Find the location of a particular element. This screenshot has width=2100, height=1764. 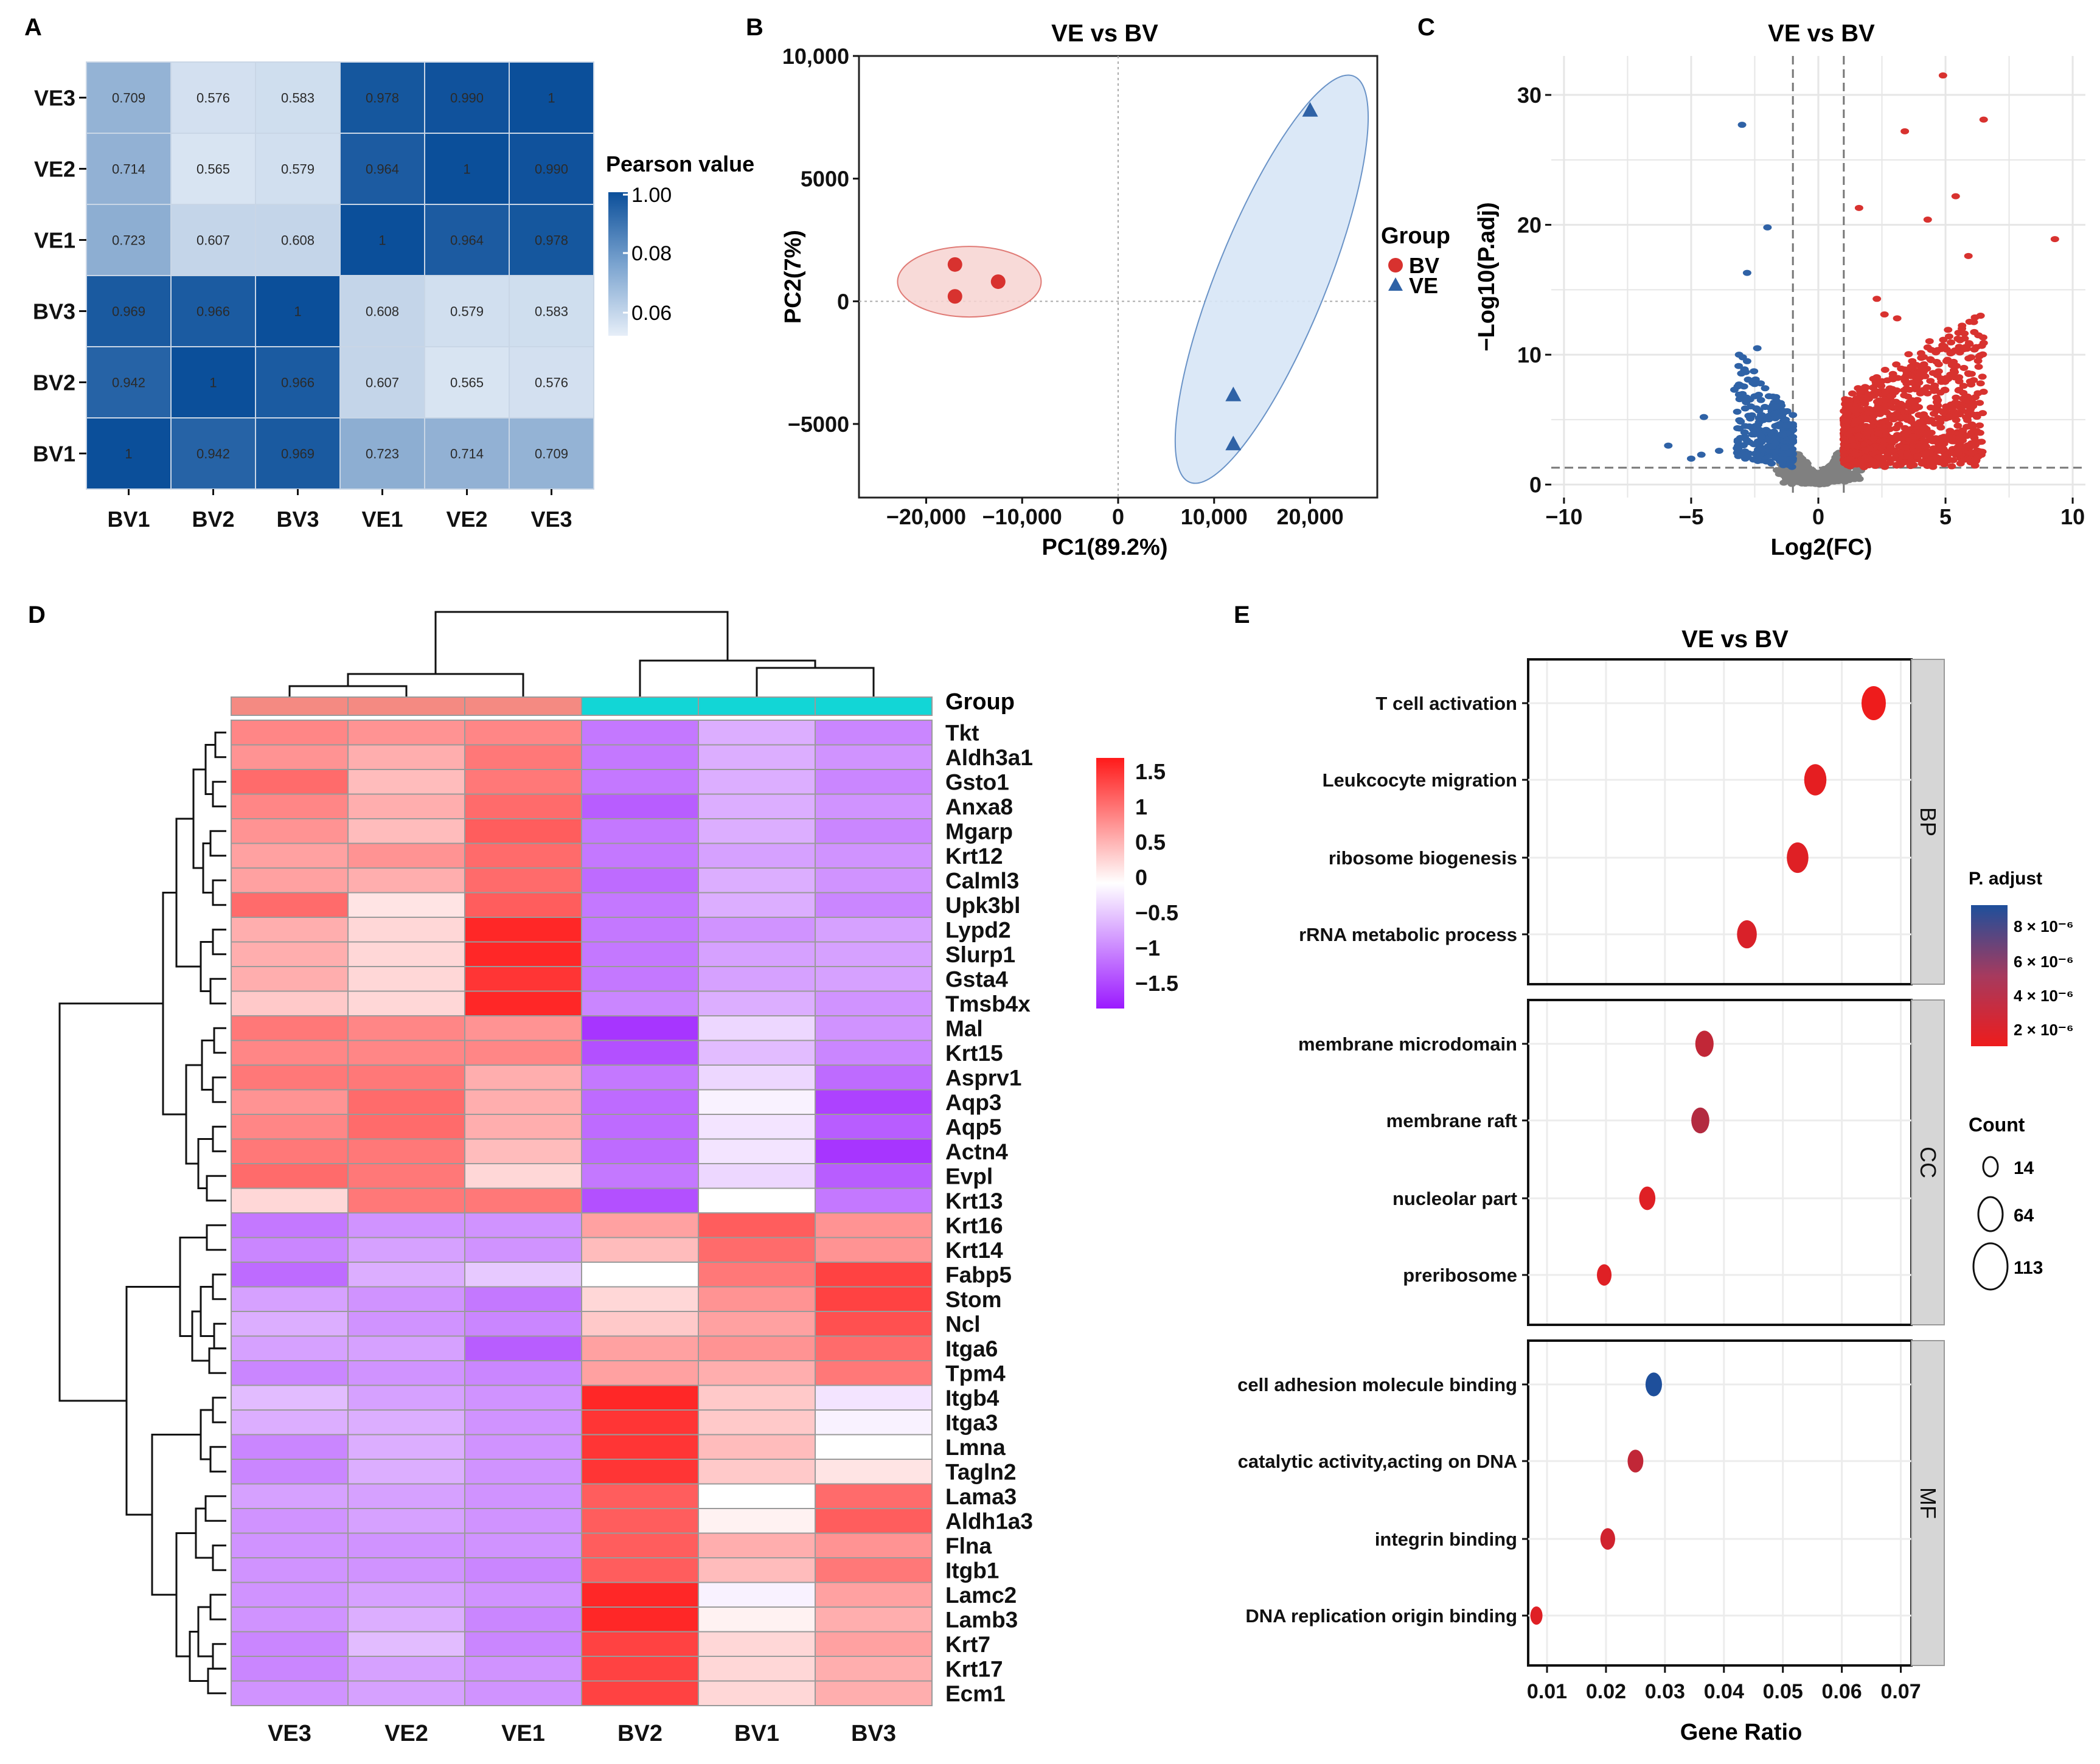

pearson-cell-value: 0.565 is located at coordinates (467, 383).